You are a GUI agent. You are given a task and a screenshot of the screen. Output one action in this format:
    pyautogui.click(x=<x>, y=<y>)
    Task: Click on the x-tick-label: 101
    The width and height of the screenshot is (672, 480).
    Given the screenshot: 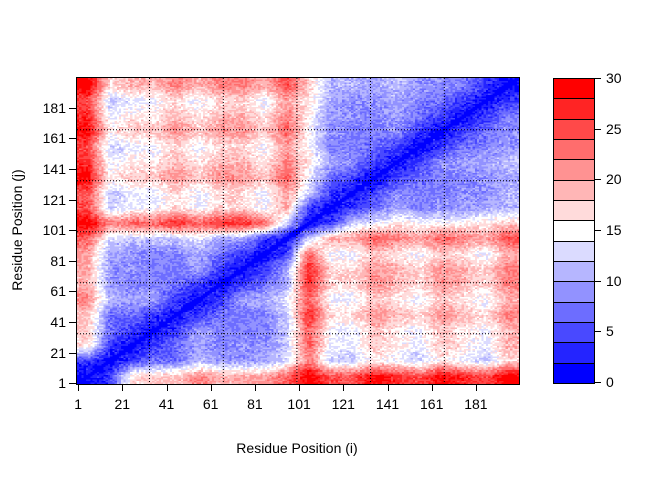 What is the action you would take?
    pyautogui.click(x=299, y=404)
    